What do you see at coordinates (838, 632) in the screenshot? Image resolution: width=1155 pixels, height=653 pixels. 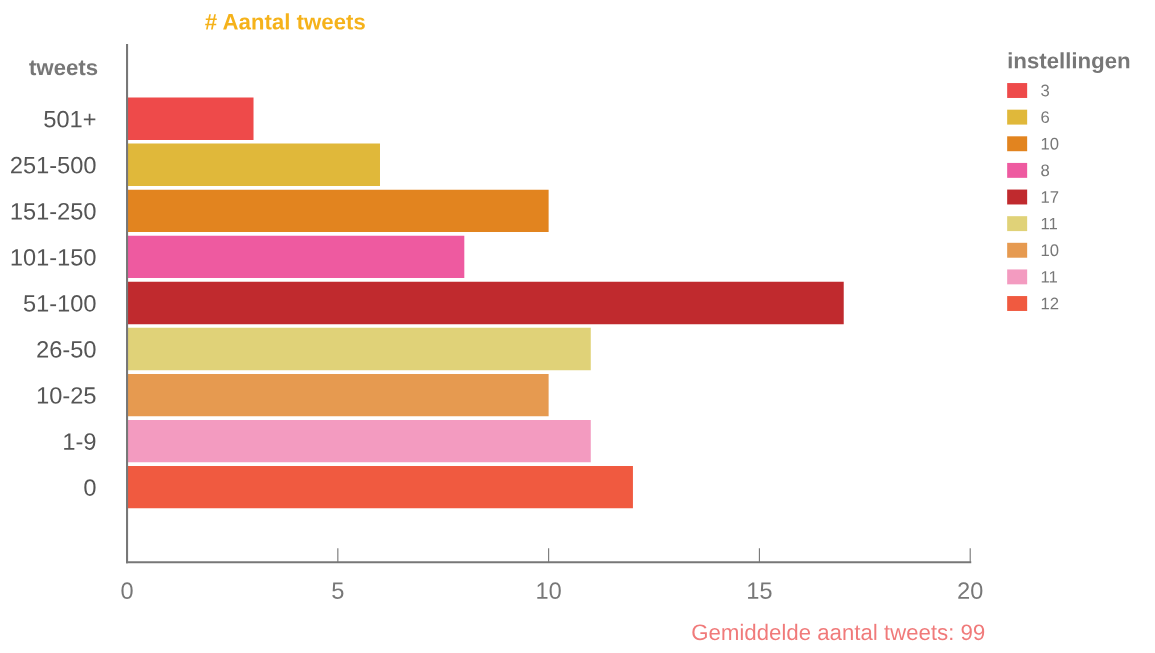 I see `text: Gemiddelde aantal tweets: 99` at bounding box center [838, 632].